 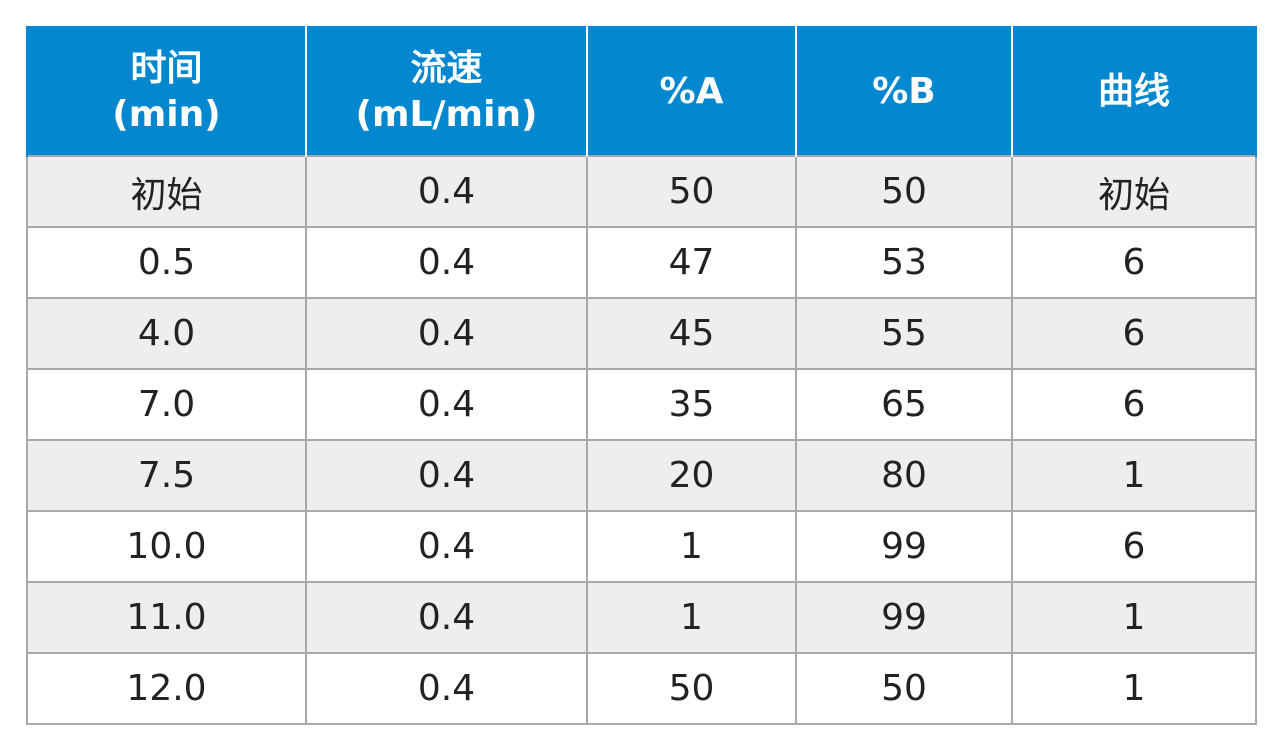 I want to click on table-row: 7.0 0.4 35 65 6, so click(x=641, y=404).